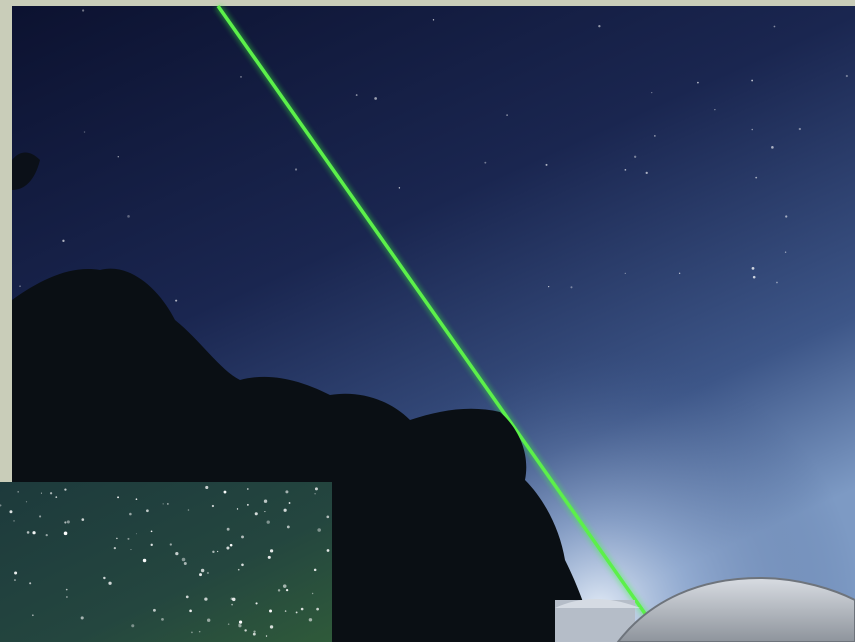  What do you see at coordinates (735, 609) in the screenshot?
I see `observatory-dome` at bounding box center [735, 609].